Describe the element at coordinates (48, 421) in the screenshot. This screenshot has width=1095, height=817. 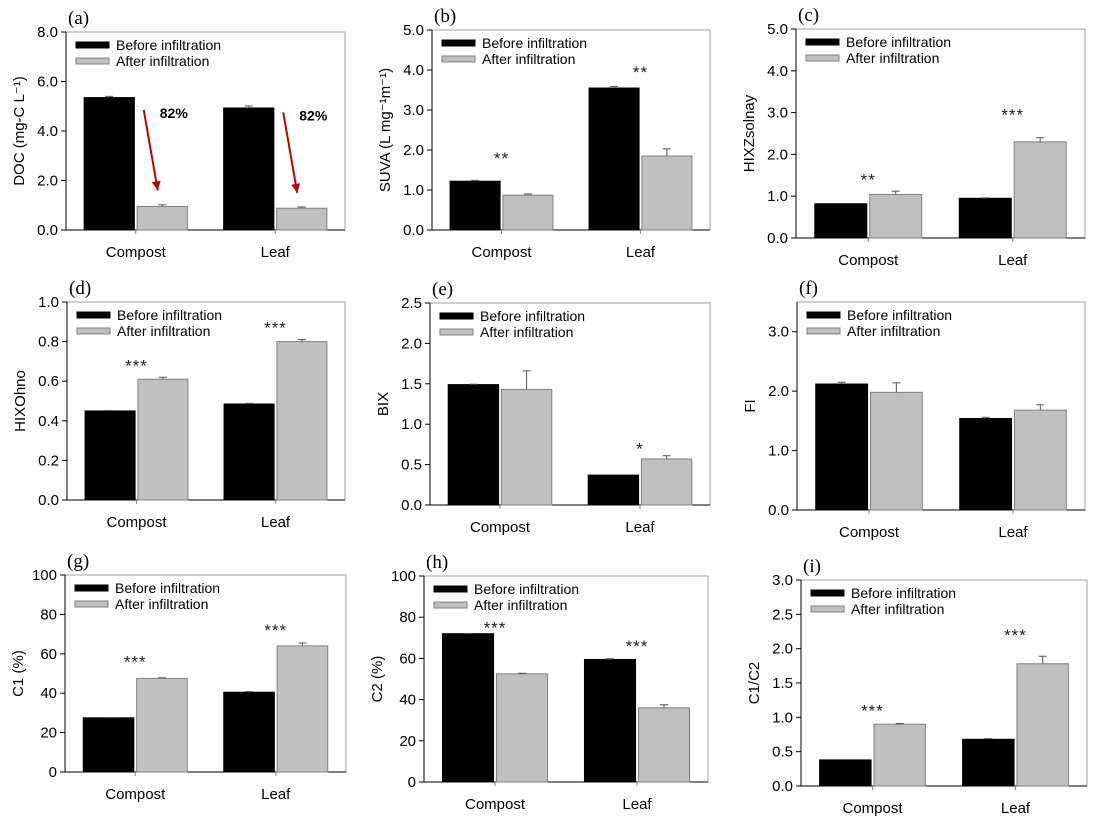
I see `y-tick-label: 0.4` at that location.